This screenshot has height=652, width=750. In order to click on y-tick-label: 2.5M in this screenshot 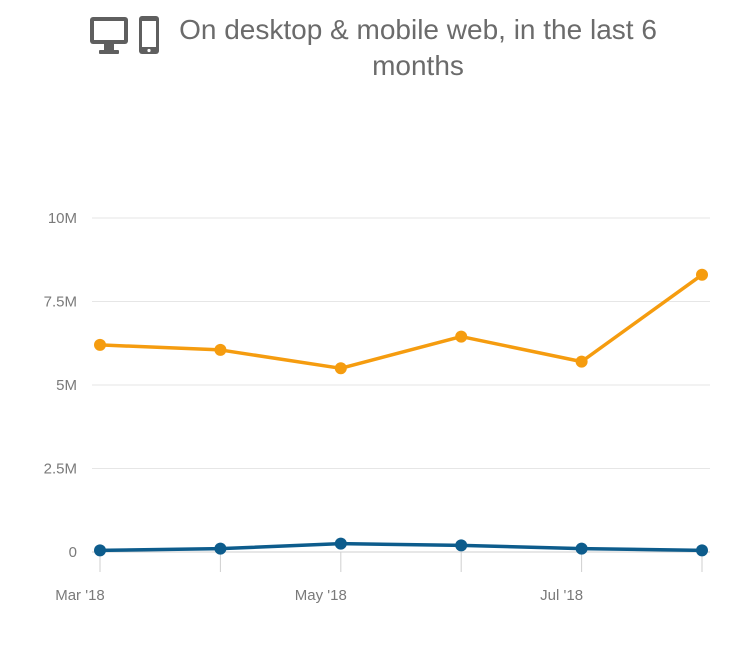, I will do `click(60, 469)`.